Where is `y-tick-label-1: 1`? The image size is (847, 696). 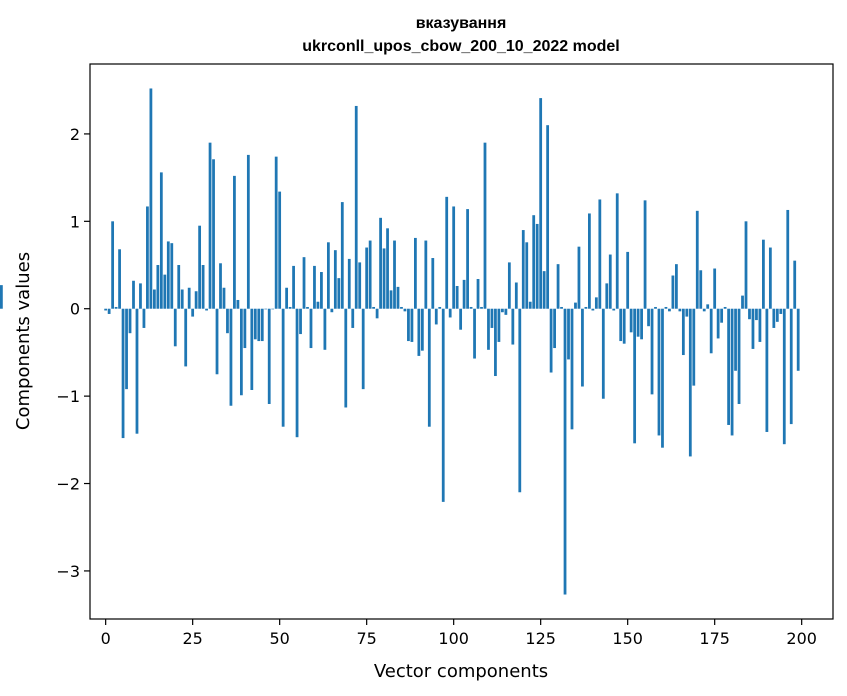 y-tick-label-1: 1 is located at coordinates (75, 221).